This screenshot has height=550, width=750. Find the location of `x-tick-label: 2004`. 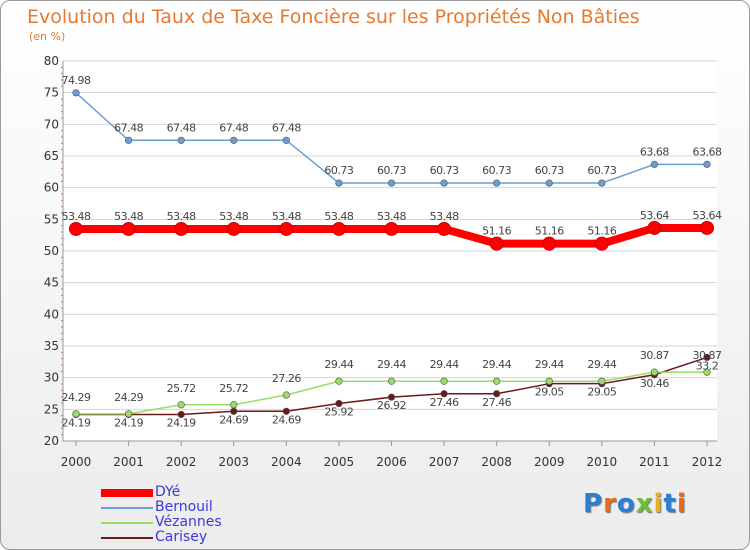

x-tick-label: 2004 is located at coordinates (286, 462).